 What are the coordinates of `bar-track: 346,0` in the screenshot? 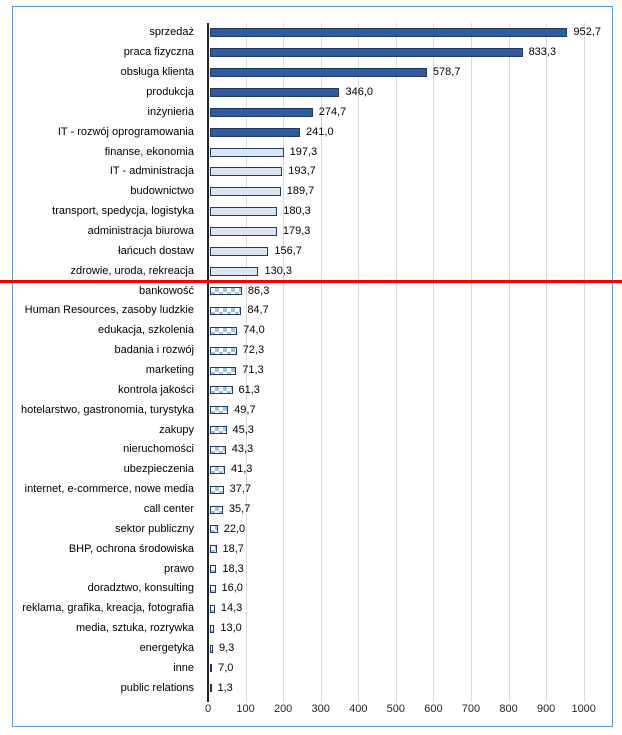 It's located at (405, 93).